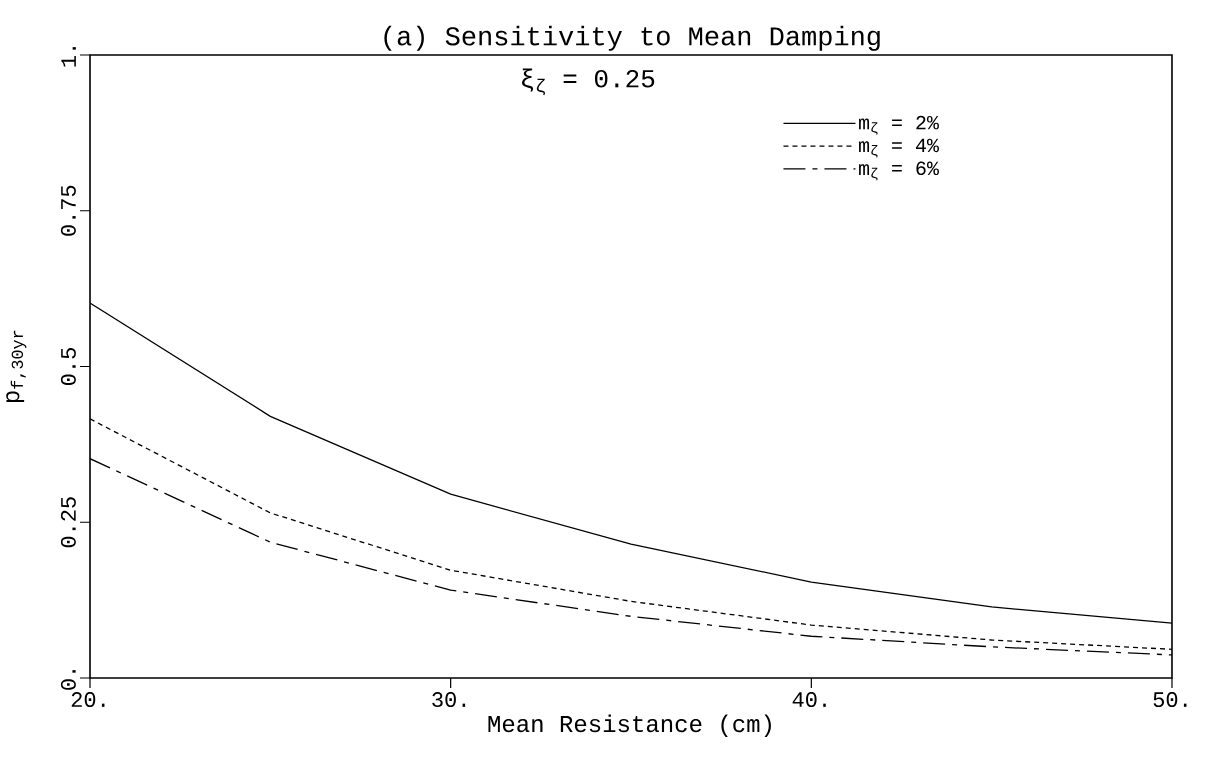 The width and height of the screenshot is (1206, 765). What do you see at coordinates (88, 700) in the screenshot?
I see `x-tick-label: 20.` at bounding box center [88, 700].